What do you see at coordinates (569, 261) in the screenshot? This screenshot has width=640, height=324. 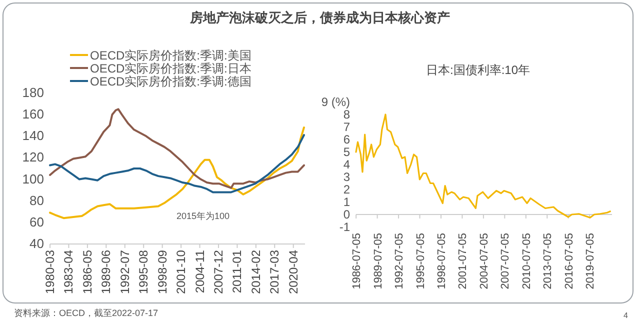 I see `x-tick-label: 2016-07-05` at bounding box center [569, 261].